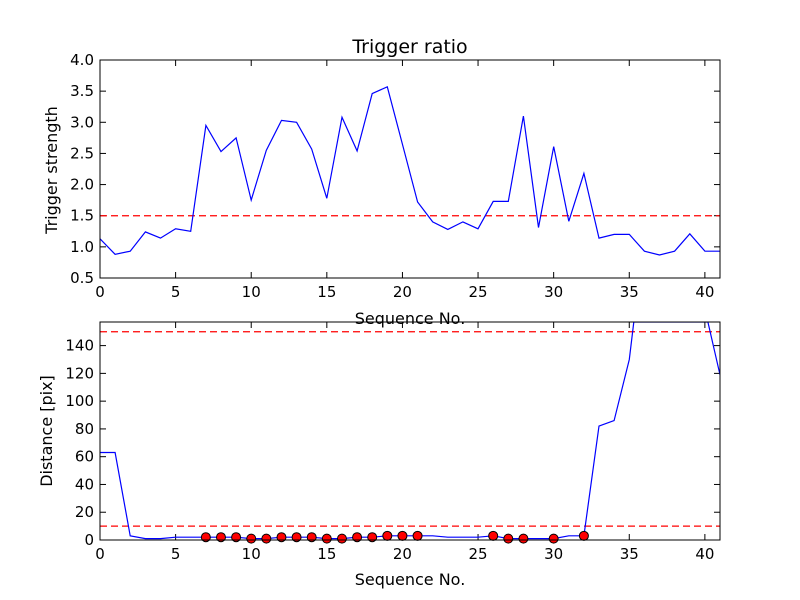 This screenshot has width=800, height=600. Describe the element at coordinates (82, 216) in the screenshot. I see `y-tick-label: 1.5` at that location.